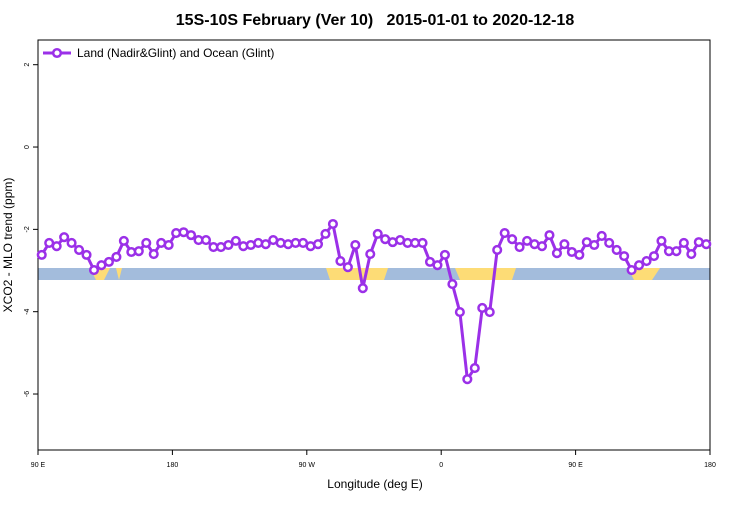 Image resolution: width=750 pixels, height=505 pixels. Describe the element at coordinates (307, 465) in the screenshot. I see `x-tick-label: 90 W` at that location.